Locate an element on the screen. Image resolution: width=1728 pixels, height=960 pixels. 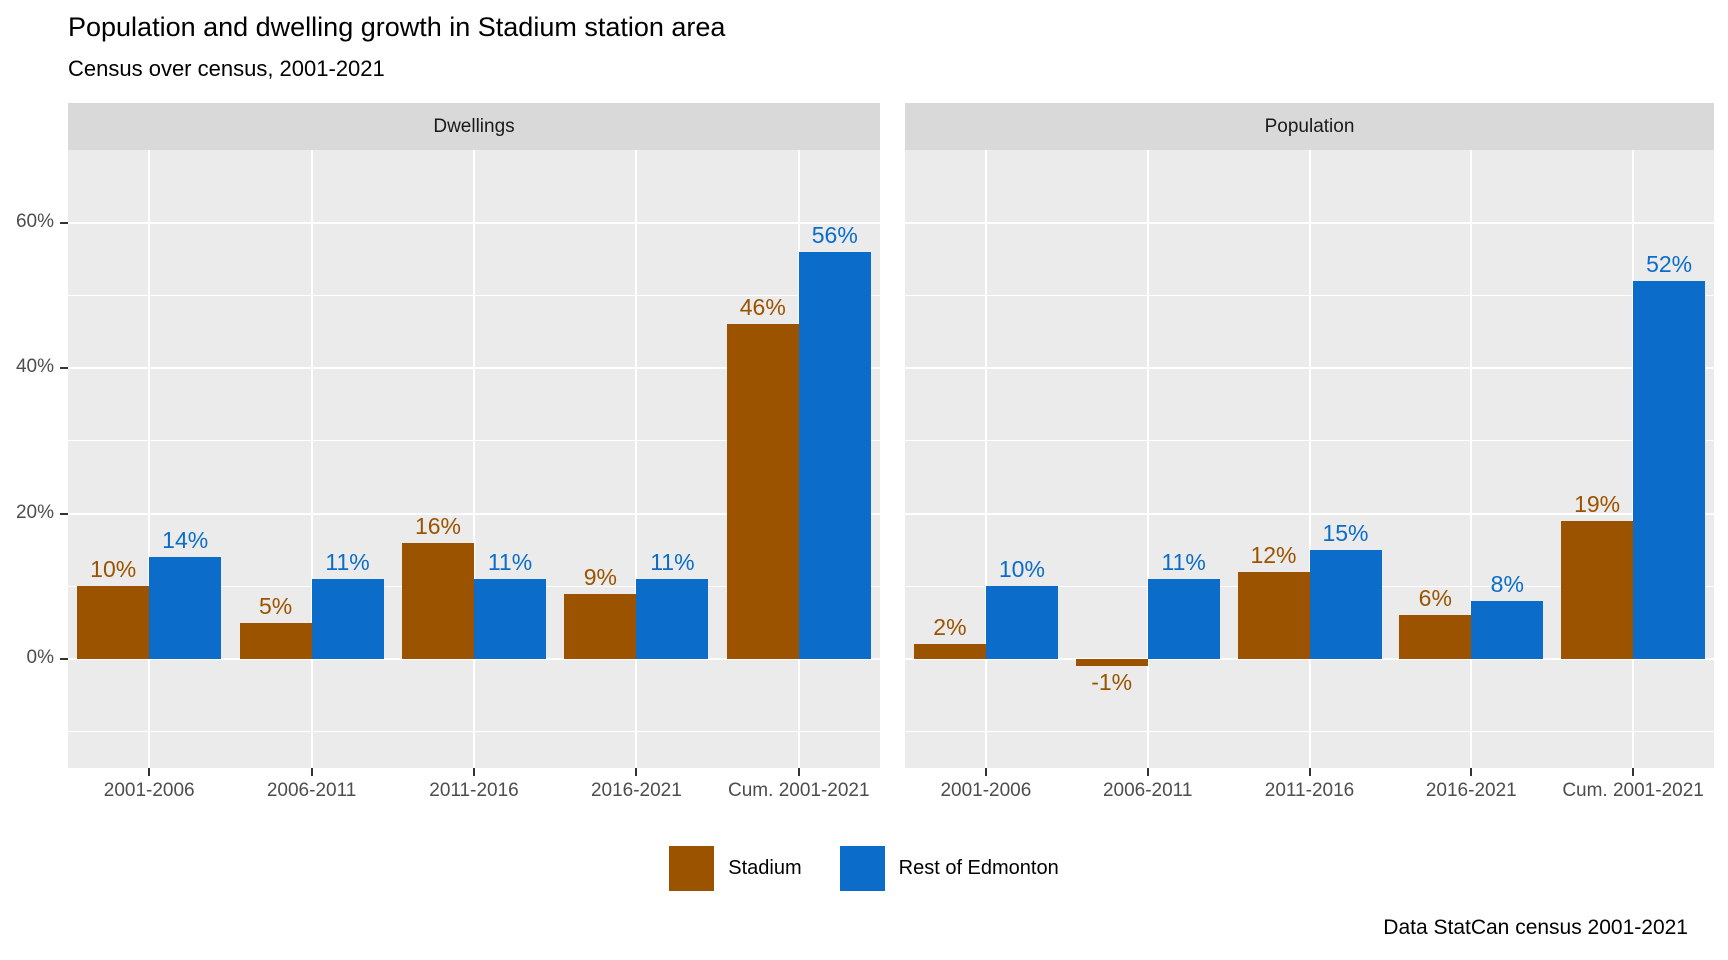
facet-strip-dwellings: Dwellings is located at coordinates (474, 126).